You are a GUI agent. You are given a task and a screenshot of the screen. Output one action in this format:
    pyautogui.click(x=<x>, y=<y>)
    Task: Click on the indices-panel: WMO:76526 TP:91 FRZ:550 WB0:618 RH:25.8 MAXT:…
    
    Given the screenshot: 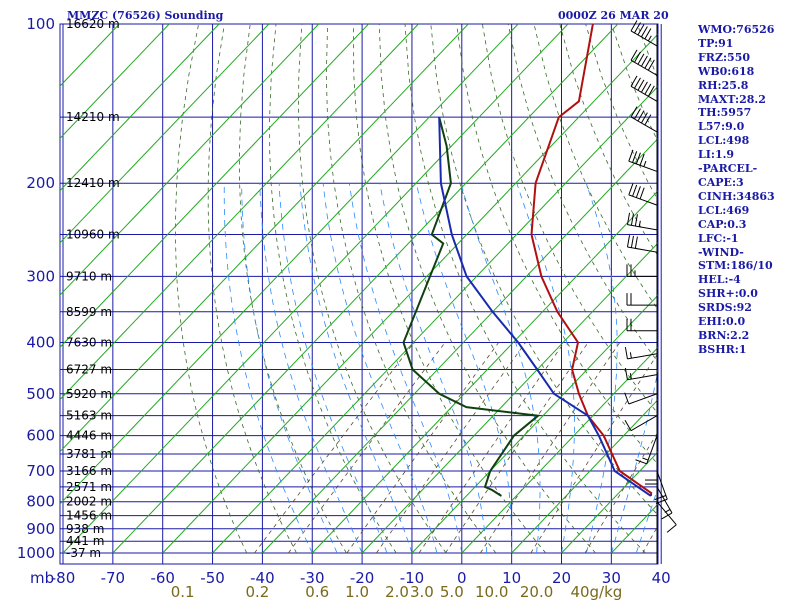 What is the action you would take?
    pyautogui.click(x=736, y=190)
    